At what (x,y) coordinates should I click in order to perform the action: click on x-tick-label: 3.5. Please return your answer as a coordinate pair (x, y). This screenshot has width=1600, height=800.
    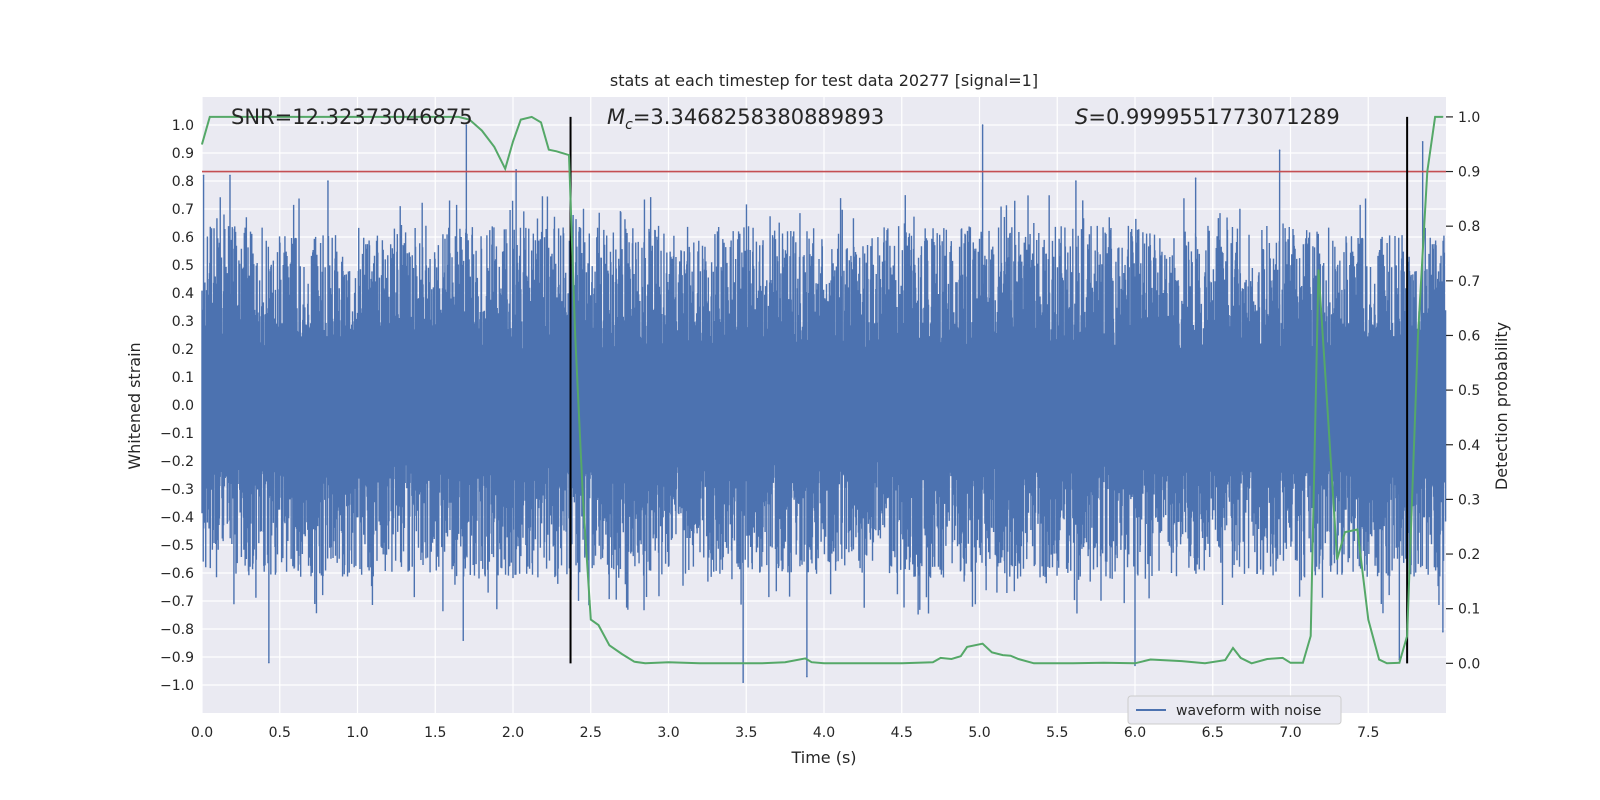
    Looking at the image, I should click on (746, 733).